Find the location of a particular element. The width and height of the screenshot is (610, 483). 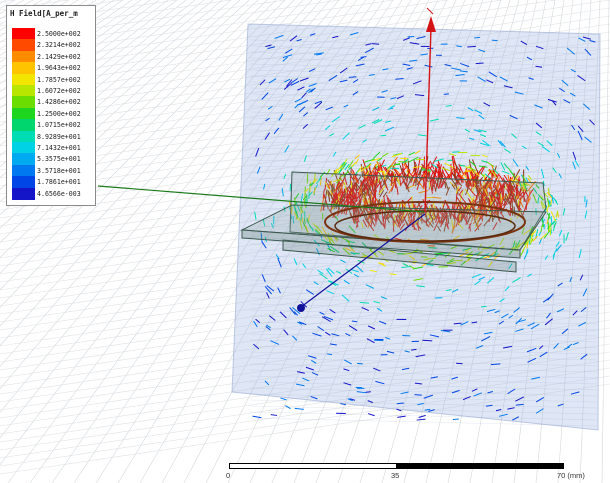

legend-label: 1.7857e+002 is located at coordinates (59, 79).